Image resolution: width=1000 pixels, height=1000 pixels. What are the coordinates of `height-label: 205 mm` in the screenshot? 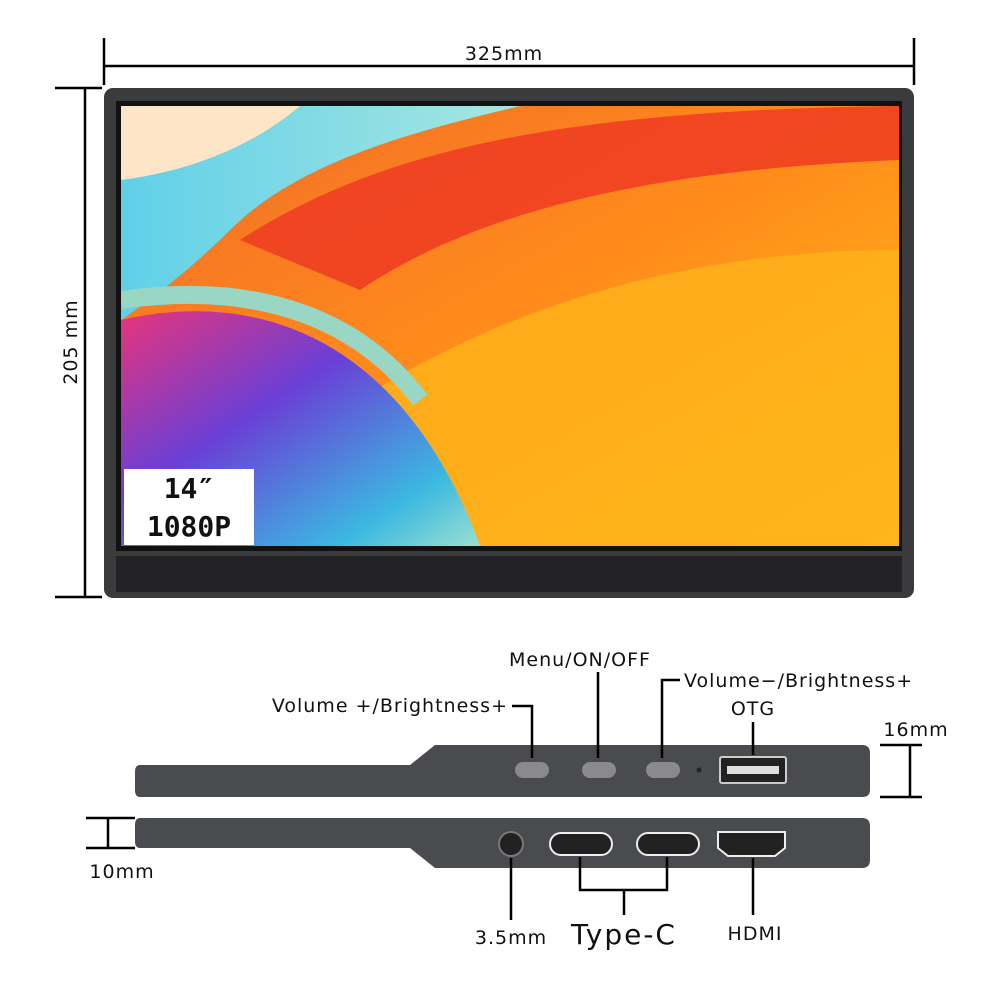 It's located at (71, 341).